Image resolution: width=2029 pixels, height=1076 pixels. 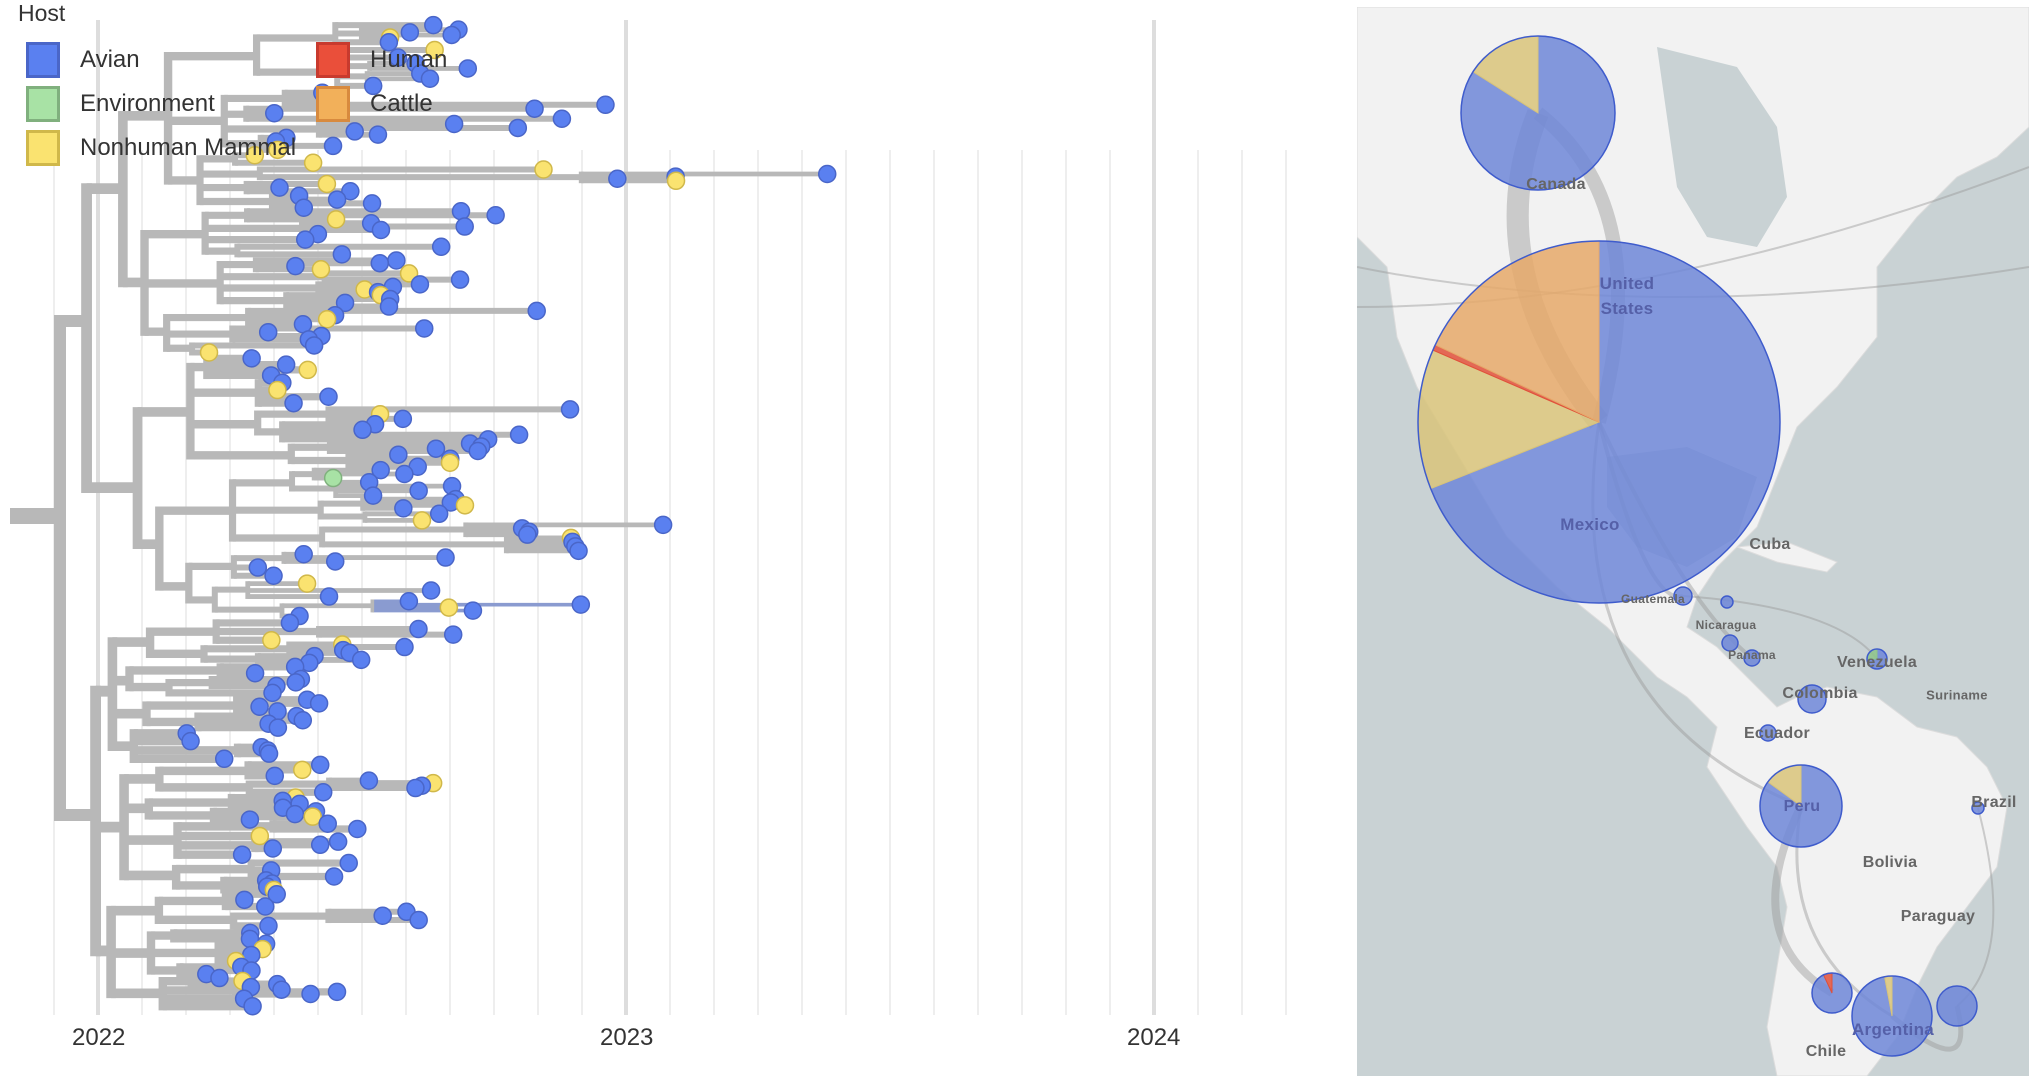 What do you see at coordinates (83, 60) in the screenshot?
I see `legend-item-avian: Avian` at bounding box center [83, 60].